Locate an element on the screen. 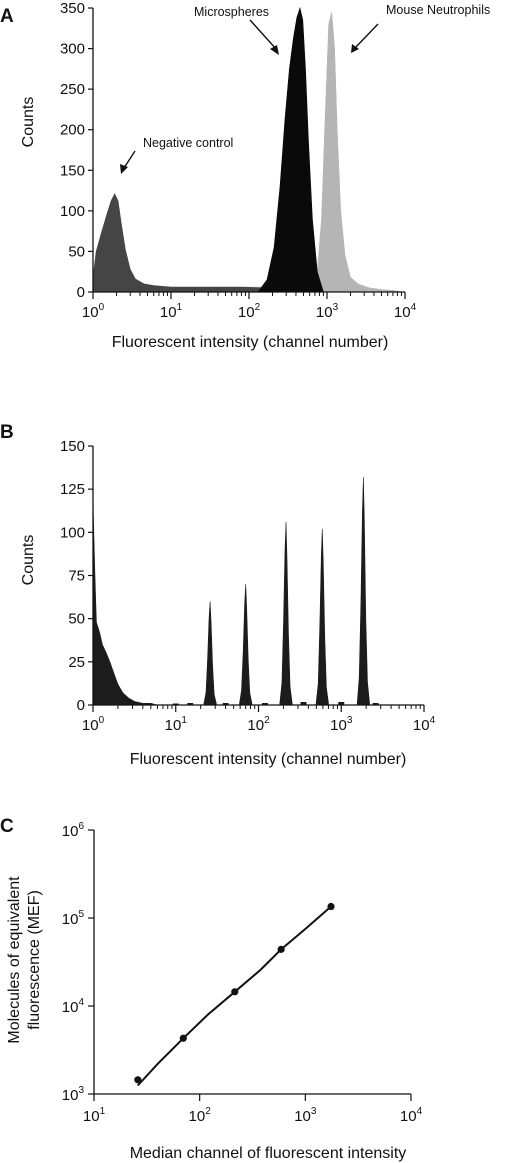 Image resolution: width=520 pixels, height=1163 pixels. panel-c-y-axis-title-line2: fluorescence (MEF) is located at coordinates (34, 960).